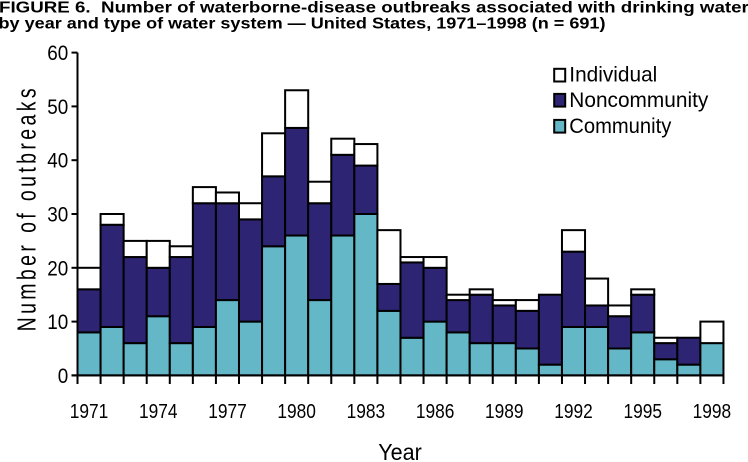  Describe the element at coordinates (227, 412) in the screenshot. I see `svg-text: 1977` at that location.